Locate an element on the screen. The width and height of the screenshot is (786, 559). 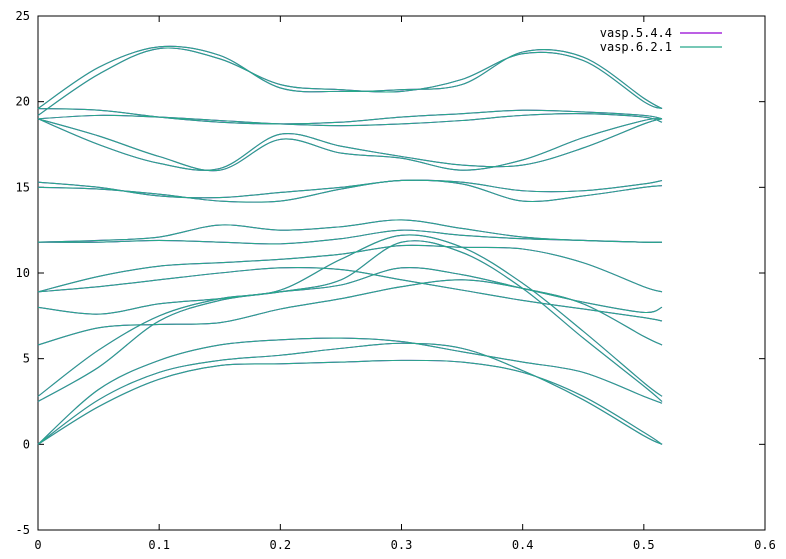
legend-label-series-1: vasp.5.4.4 is located at coordinates (636, 33).